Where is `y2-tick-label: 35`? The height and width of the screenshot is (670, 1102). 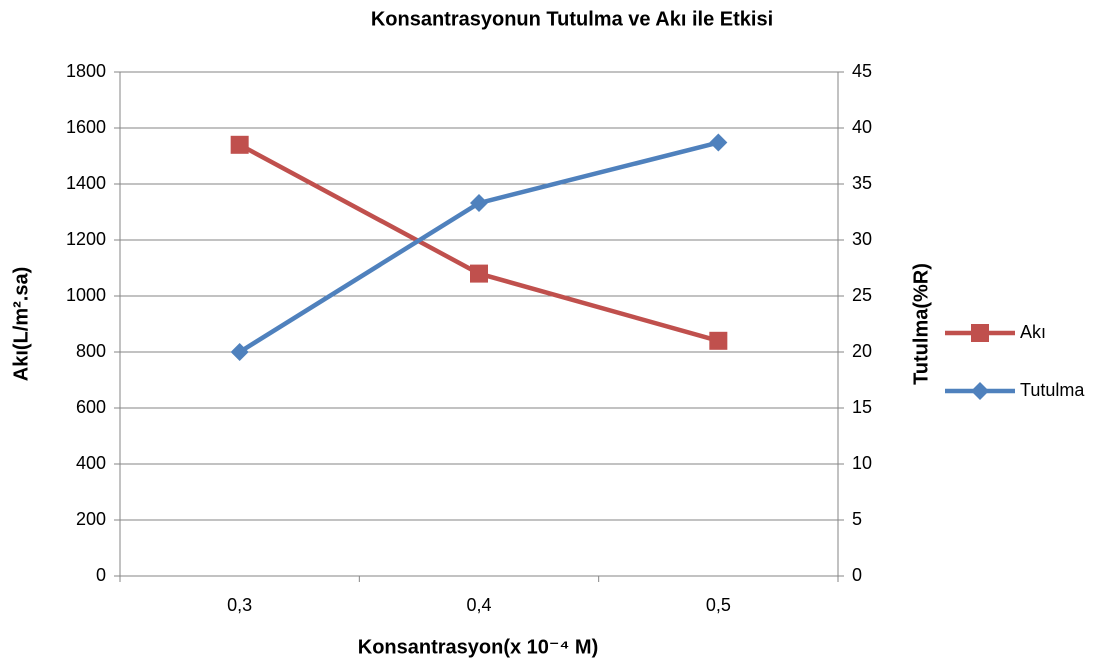
y2-tick-label: 35 is located at coordinates (862, 183).